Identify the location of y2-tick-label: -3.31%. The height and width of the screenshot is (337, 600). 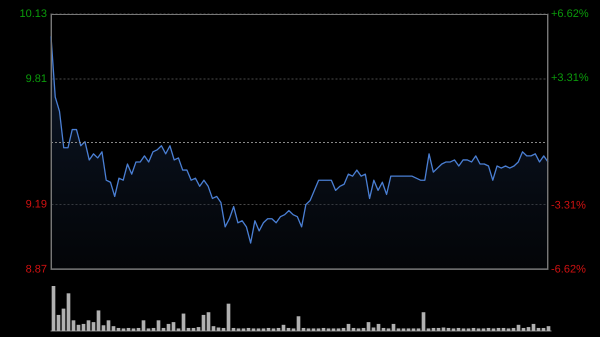
(568, 206).